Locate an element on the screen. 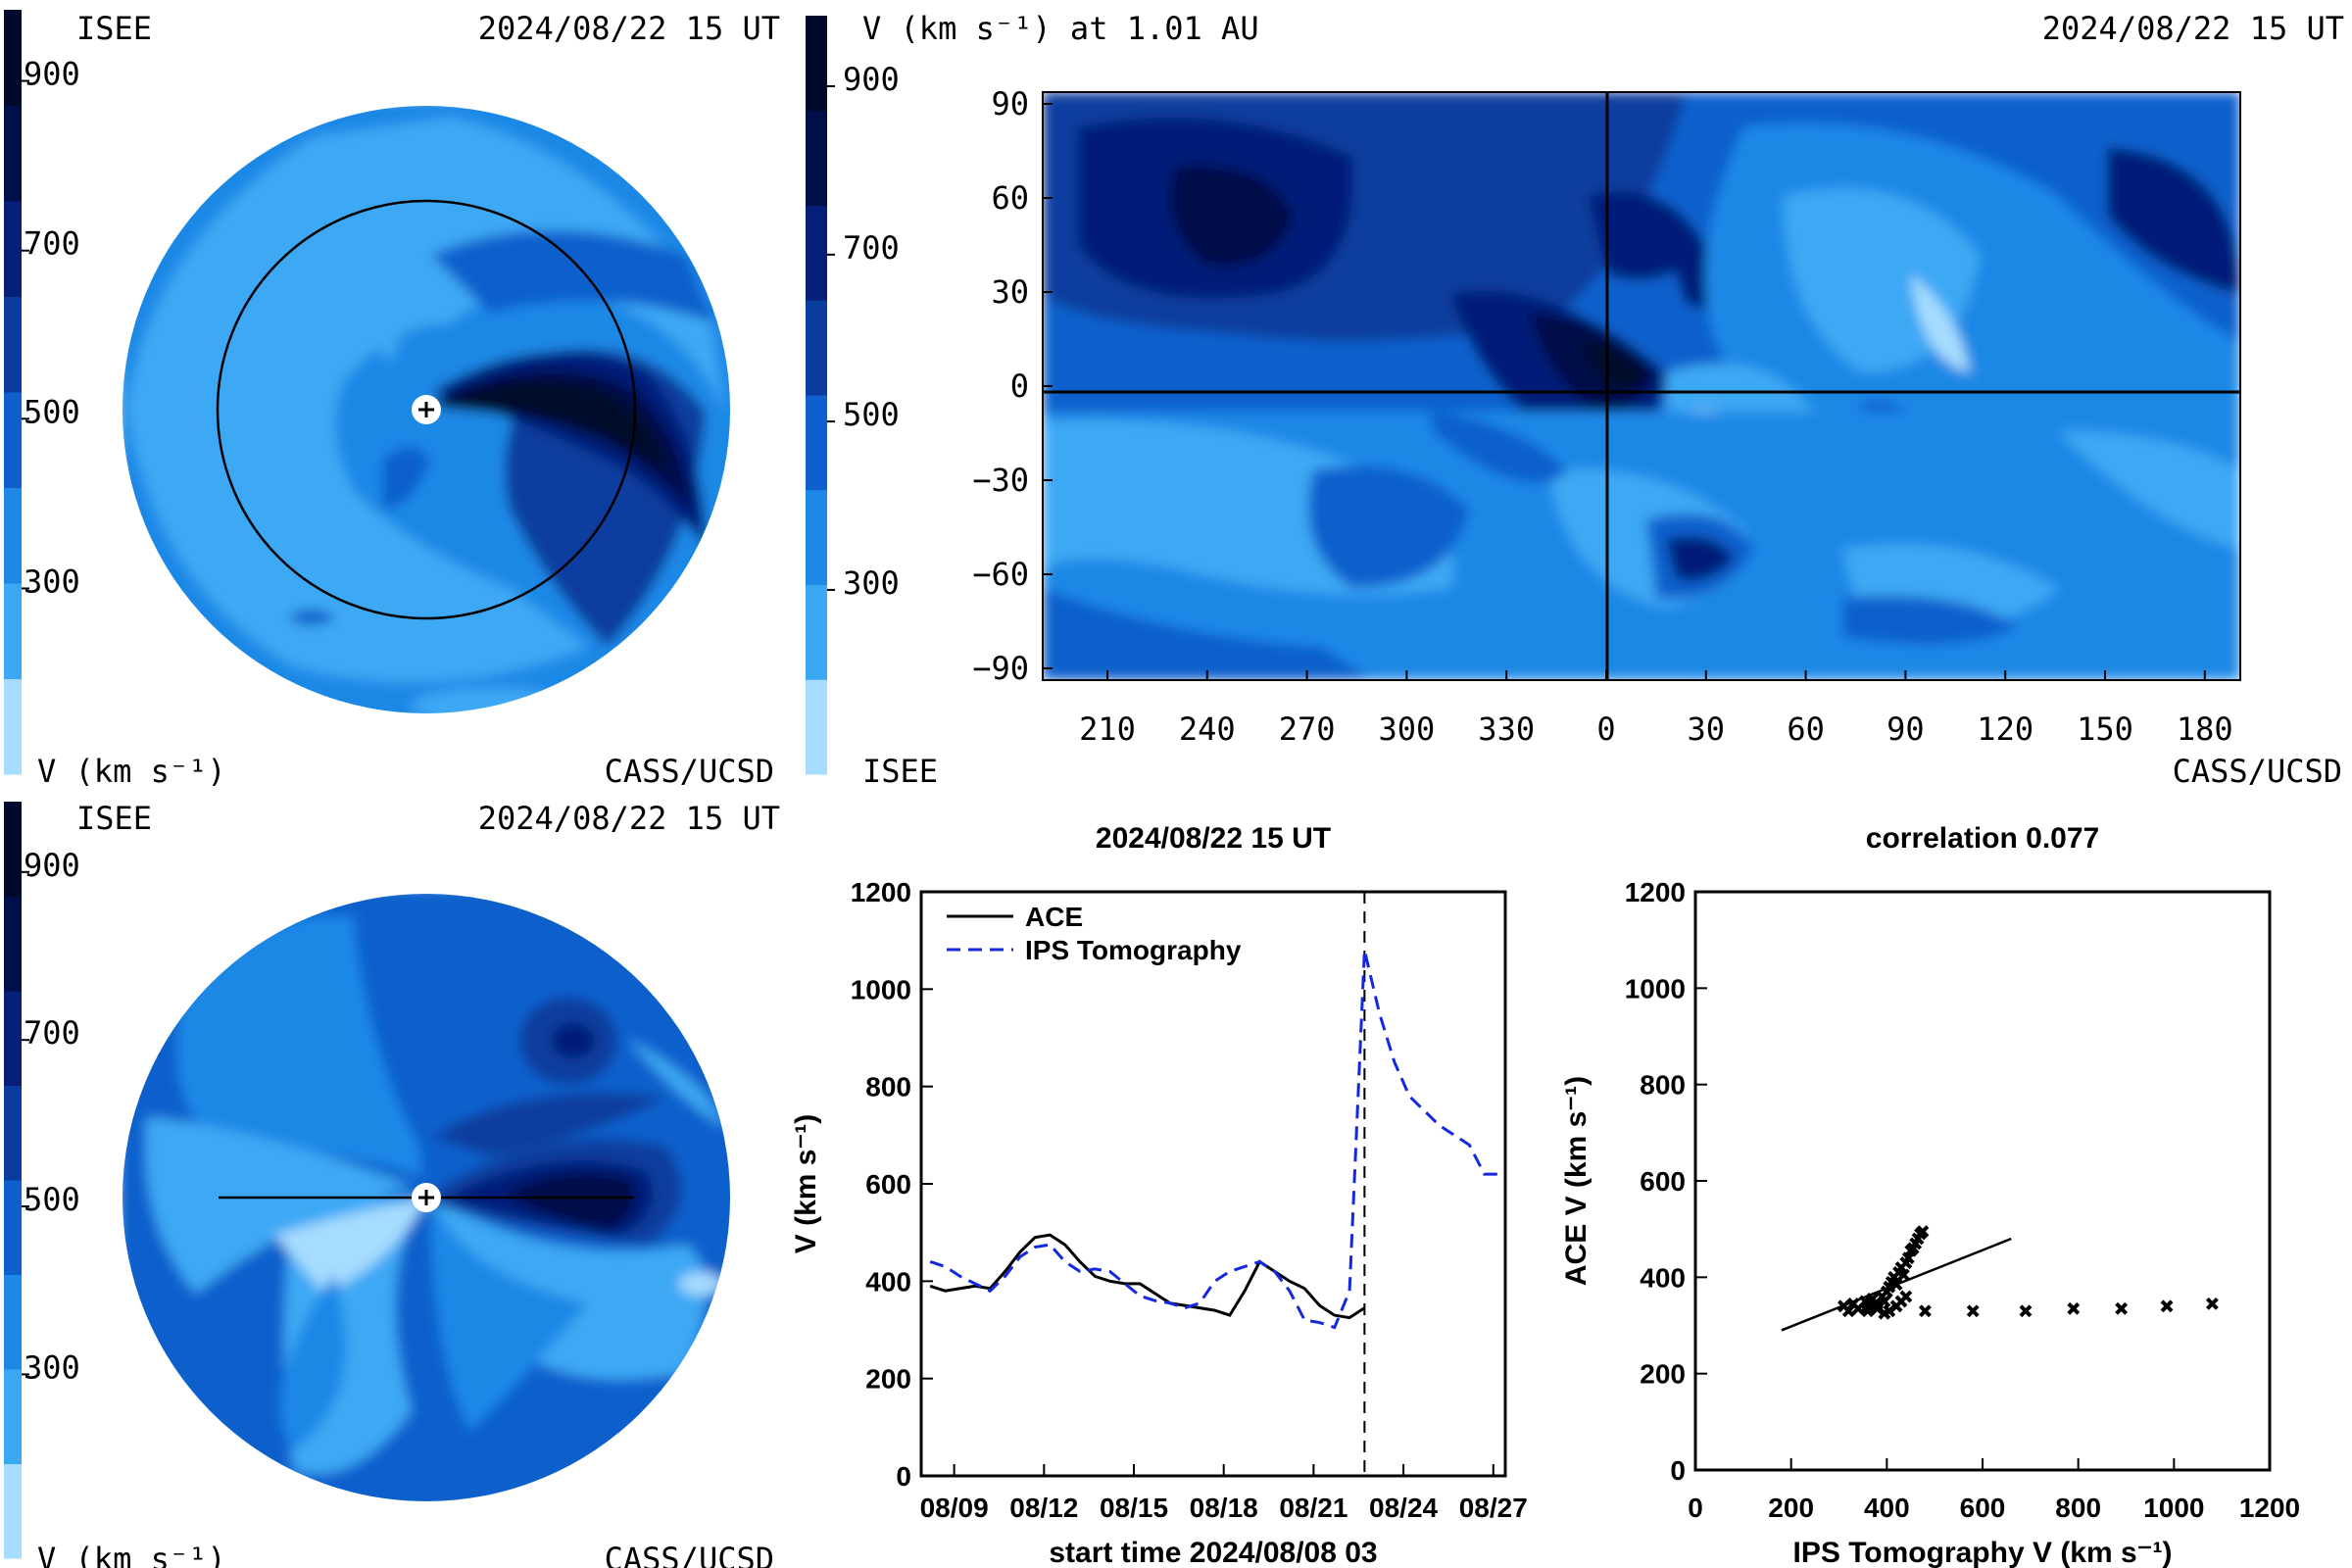  map-x-tick-label: 60 is located at coordinates (1806, 729).